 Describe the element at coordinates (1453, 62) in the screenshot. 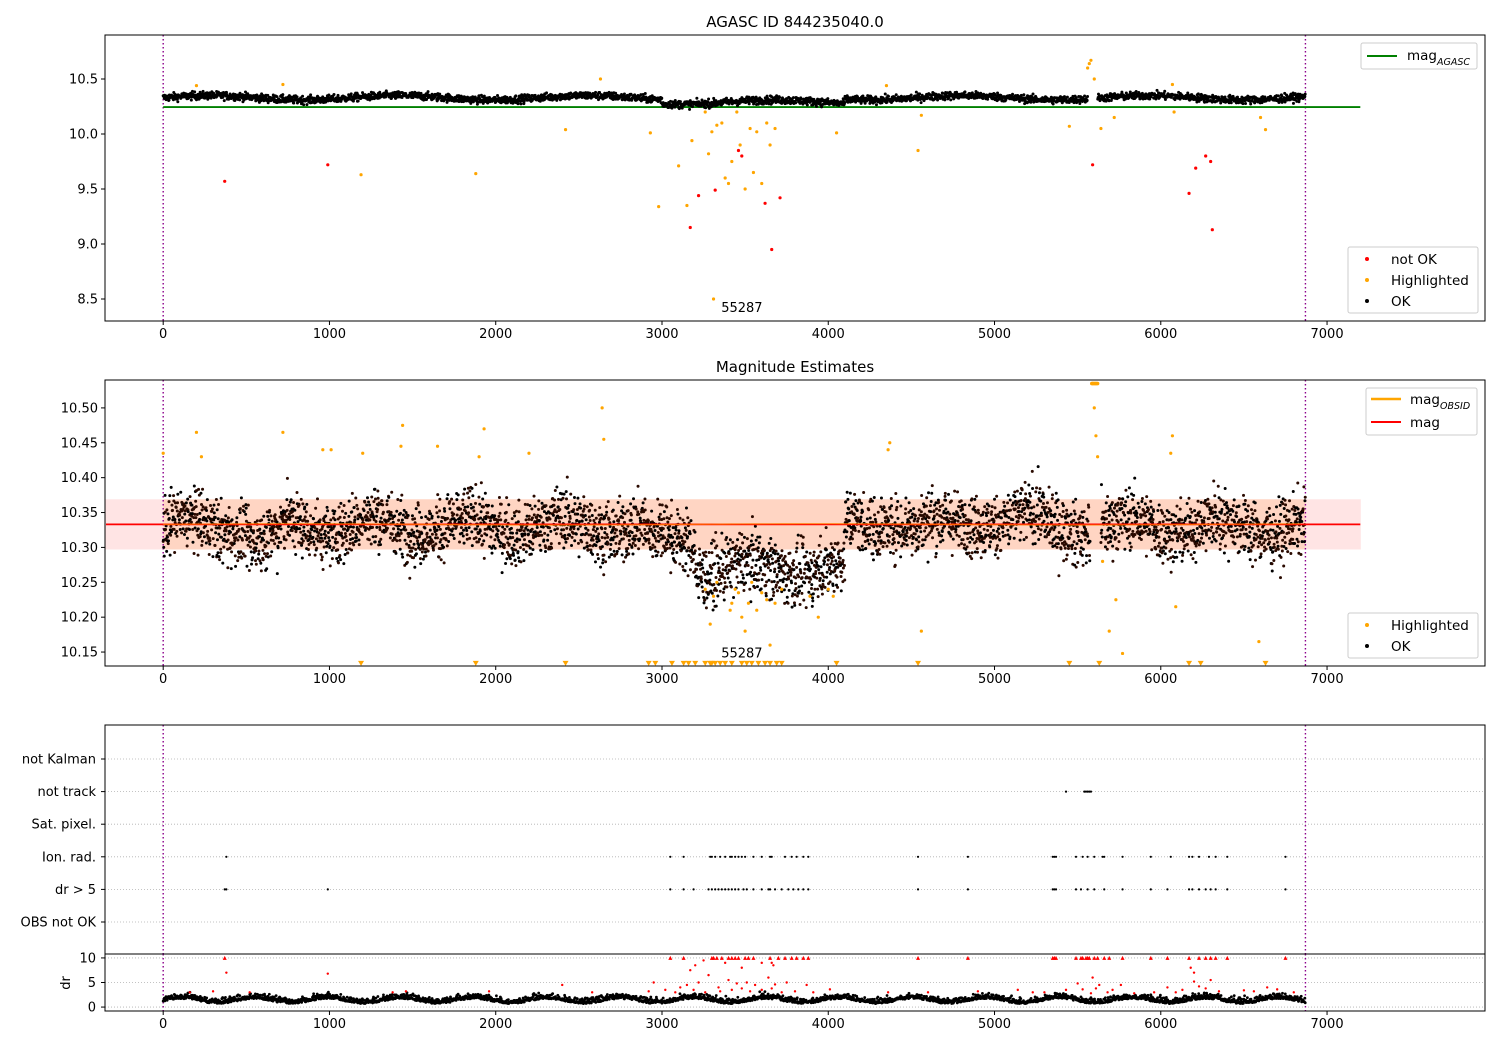

I see `agasc-line-legend-label-sub: AGASC` at that location.